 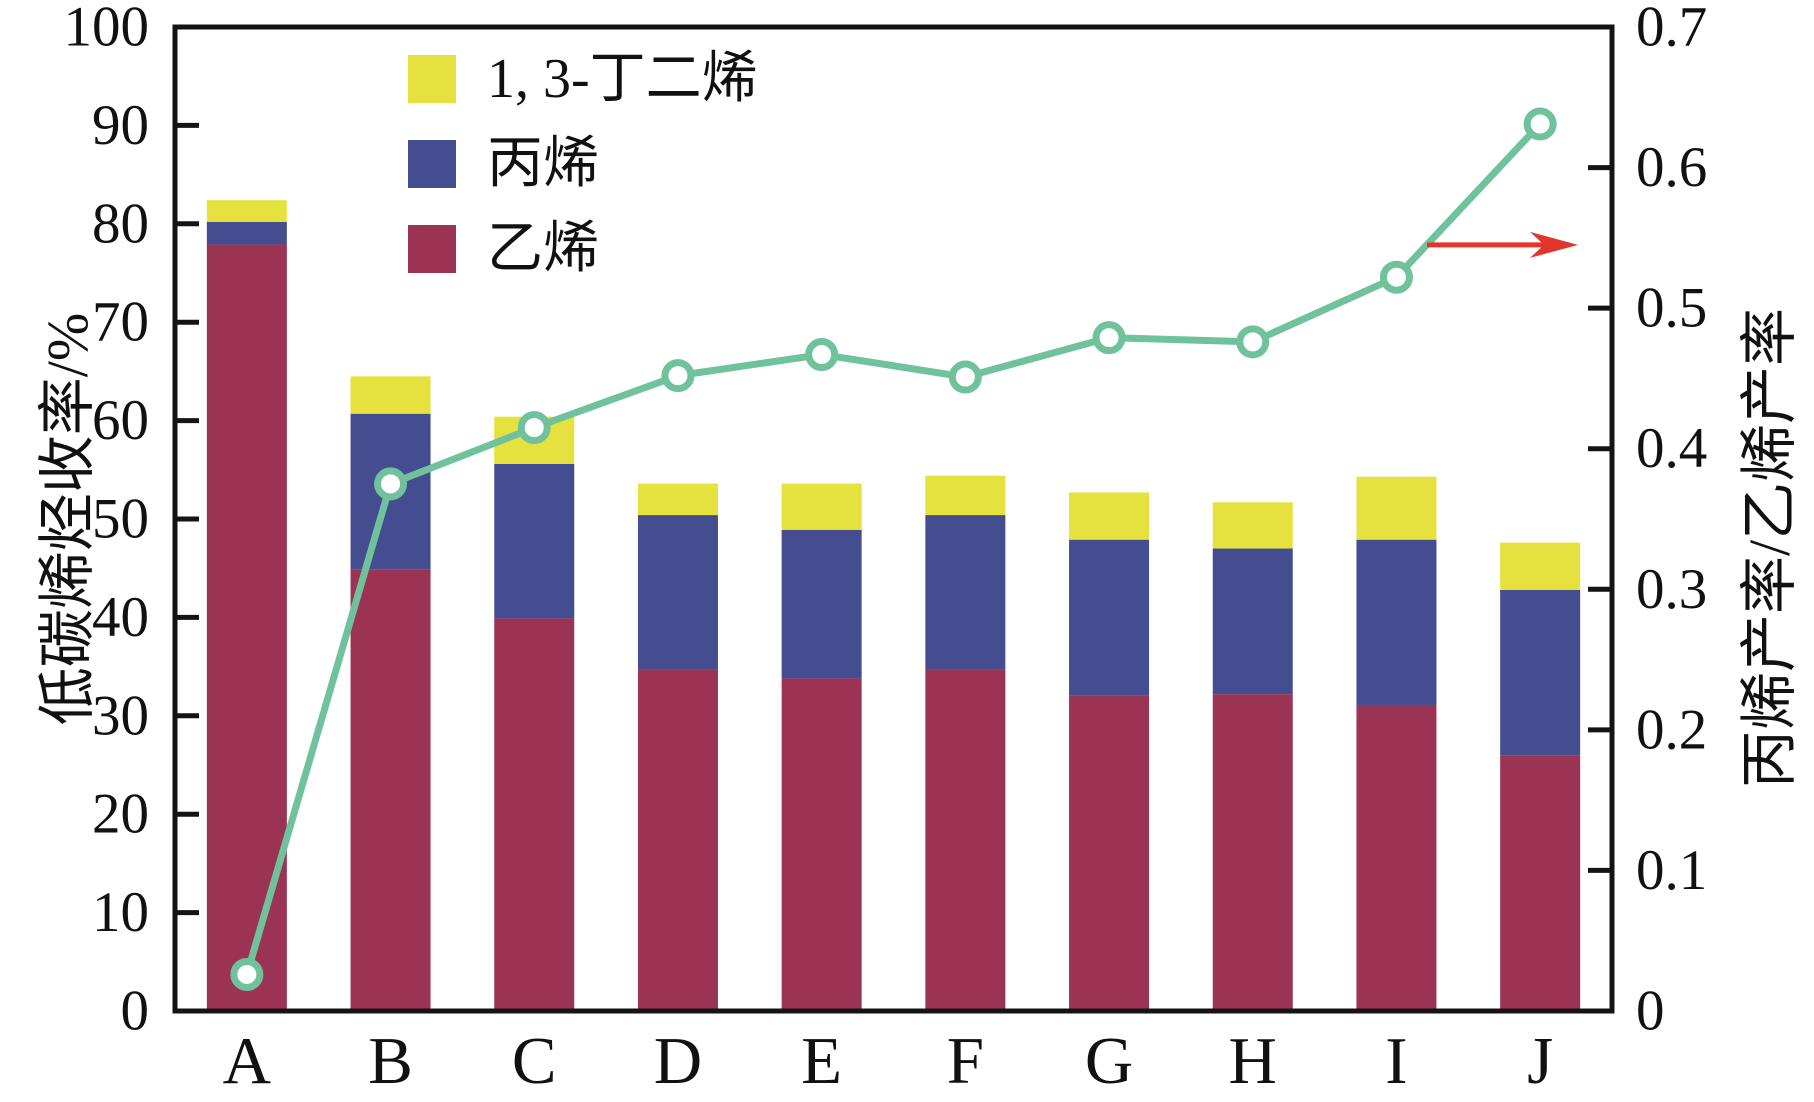 I want to click on right-tick-label-0.6: 0.6, so click(x=1671, y=167).